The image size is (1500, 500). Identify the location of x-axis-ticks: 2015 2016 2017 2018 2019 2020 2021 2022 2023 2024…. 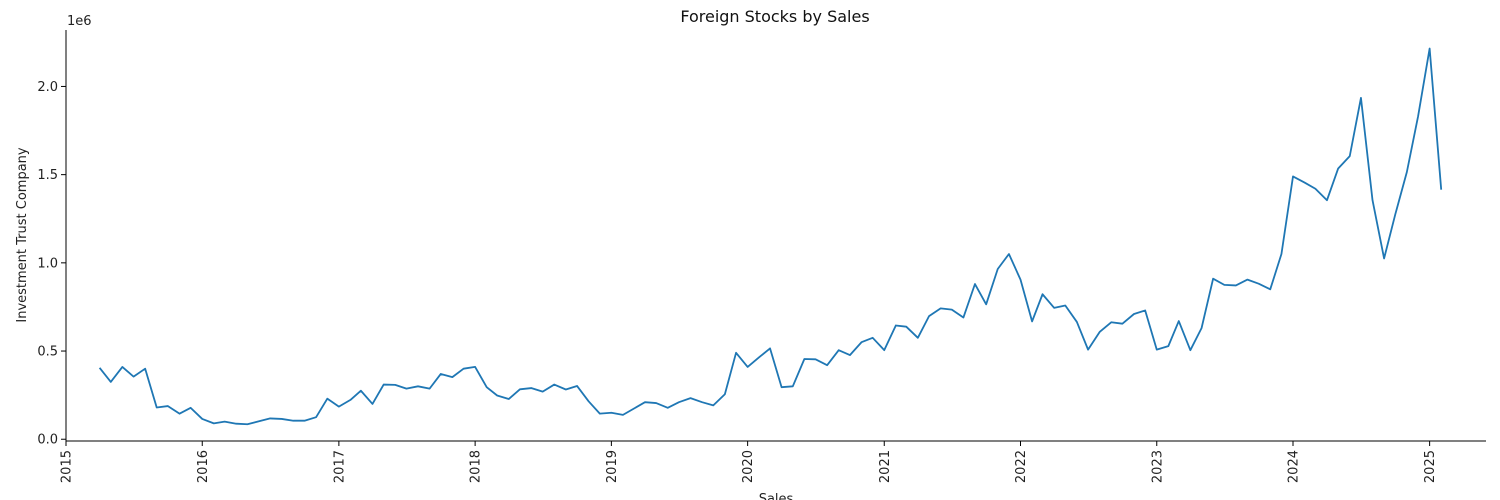
(749, 462).